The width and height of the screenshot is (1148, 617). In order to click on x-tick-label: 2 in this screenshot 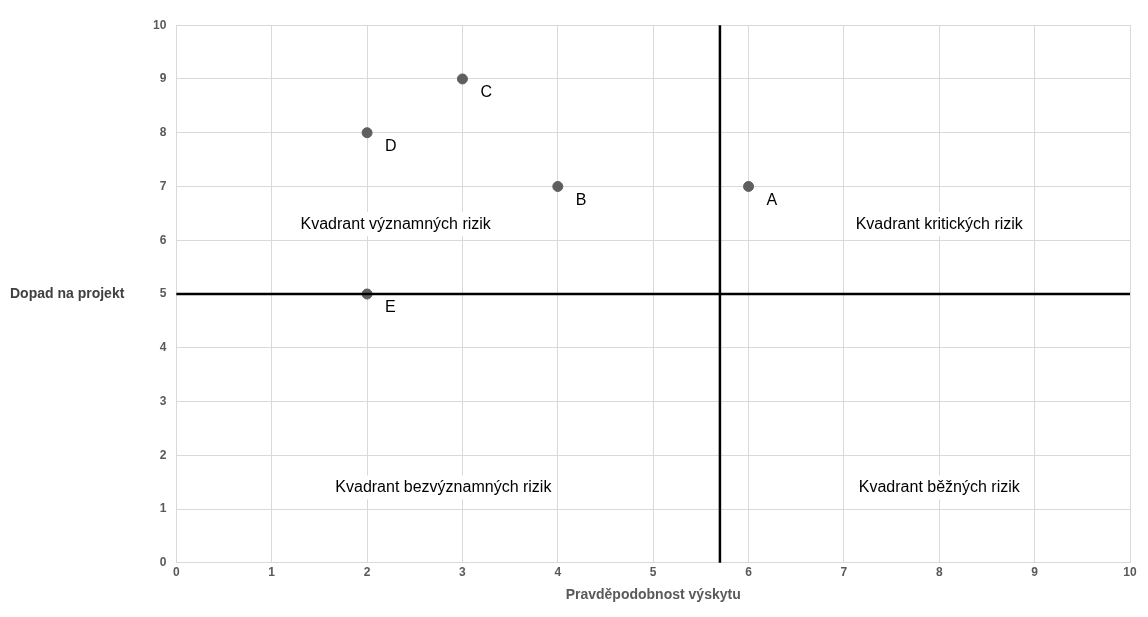, I will do `click(367, 572)`.